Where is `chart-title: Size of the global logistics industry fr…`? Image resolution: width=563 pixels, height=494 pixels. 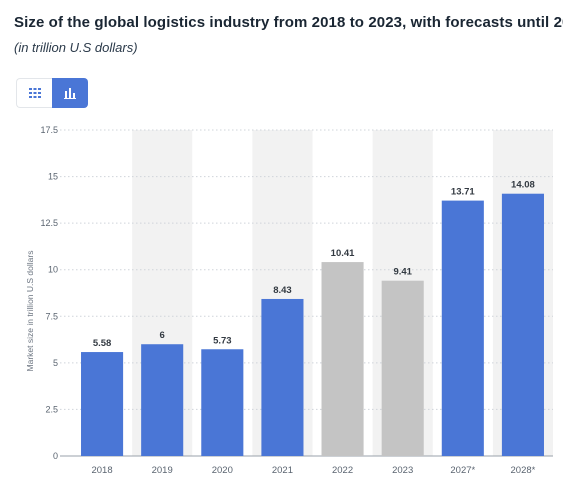 chart-title: Size of the global logistics industry fr… is located at coordinates (288, 22).